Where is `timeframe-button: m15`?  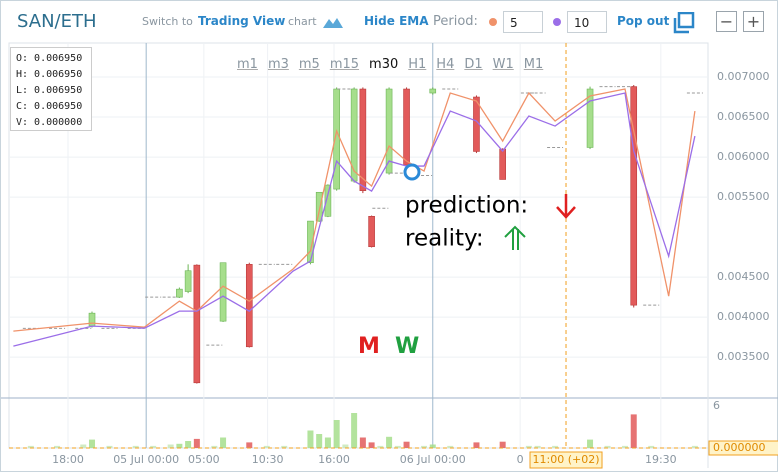 timeframe-button: m15 is located at coordinates (344, 64).